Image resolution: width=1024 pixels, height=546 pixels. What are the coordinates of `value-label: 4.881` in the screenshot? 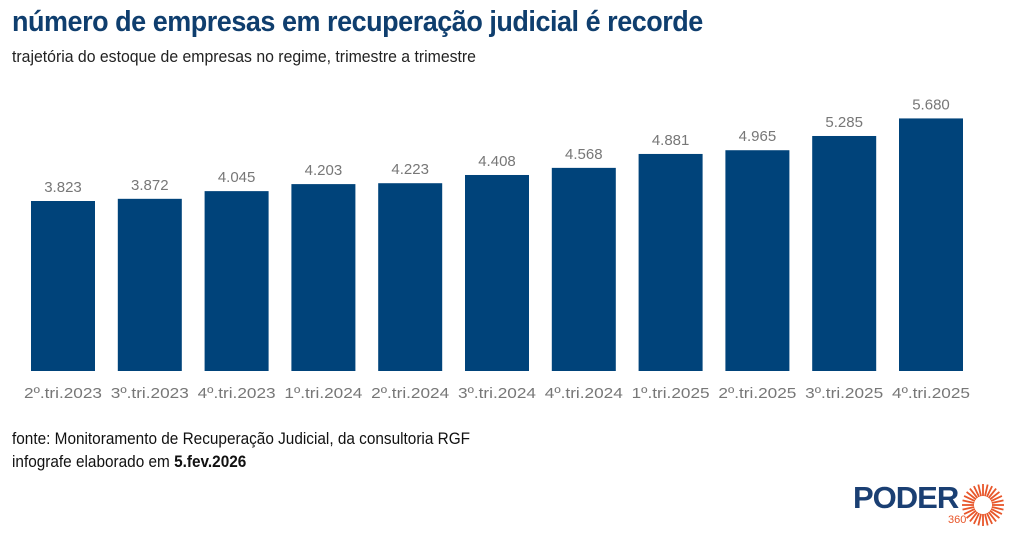 It's located at (671, 140).